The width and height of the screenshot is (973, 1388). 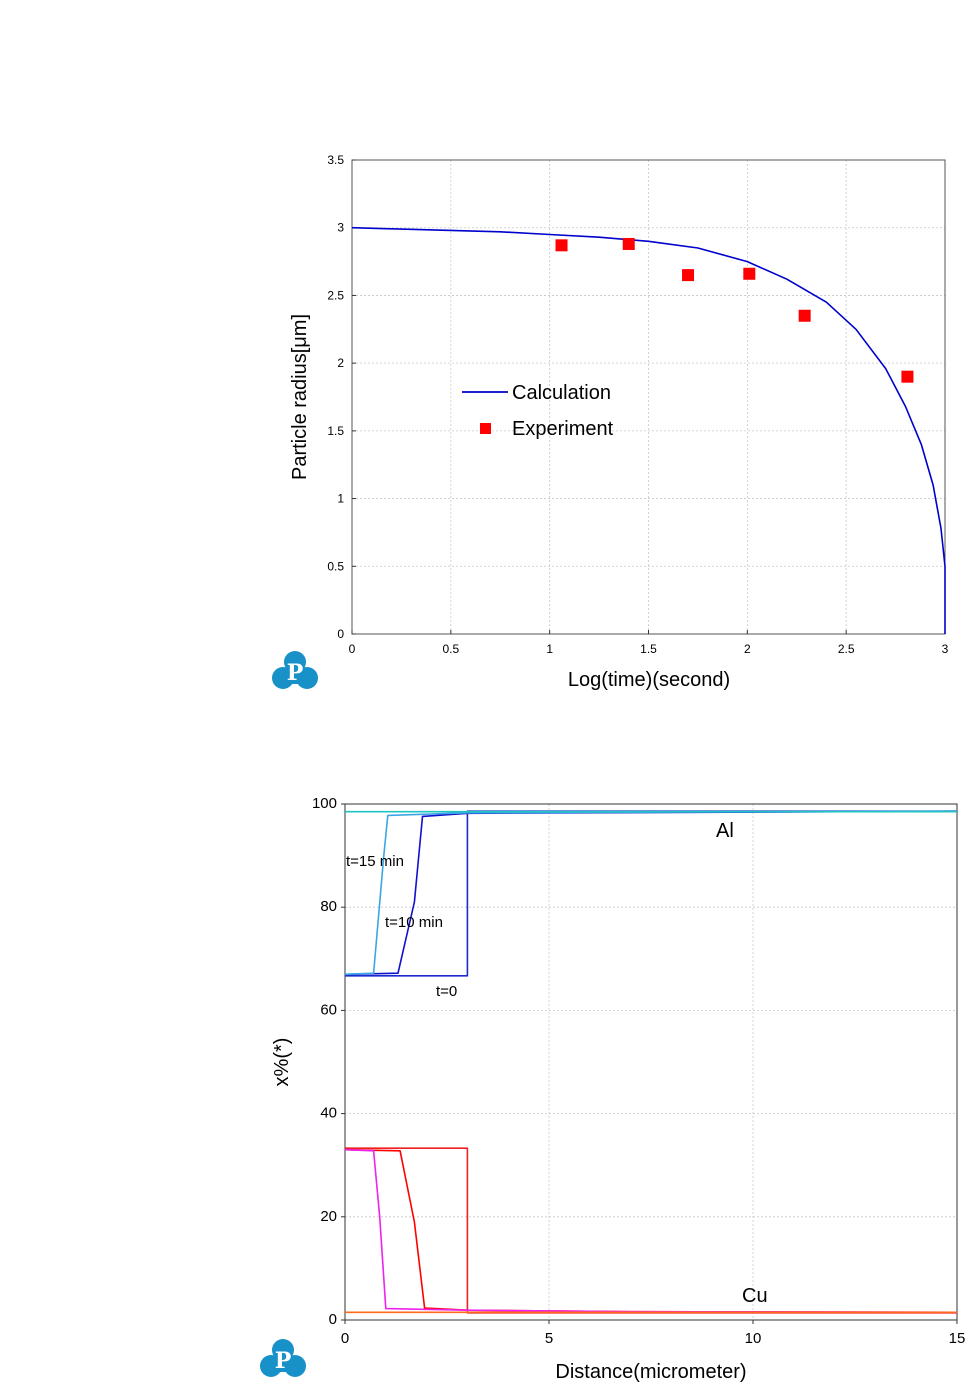 I want to click on y-tick-label: 80, so click(x=328, y=906).